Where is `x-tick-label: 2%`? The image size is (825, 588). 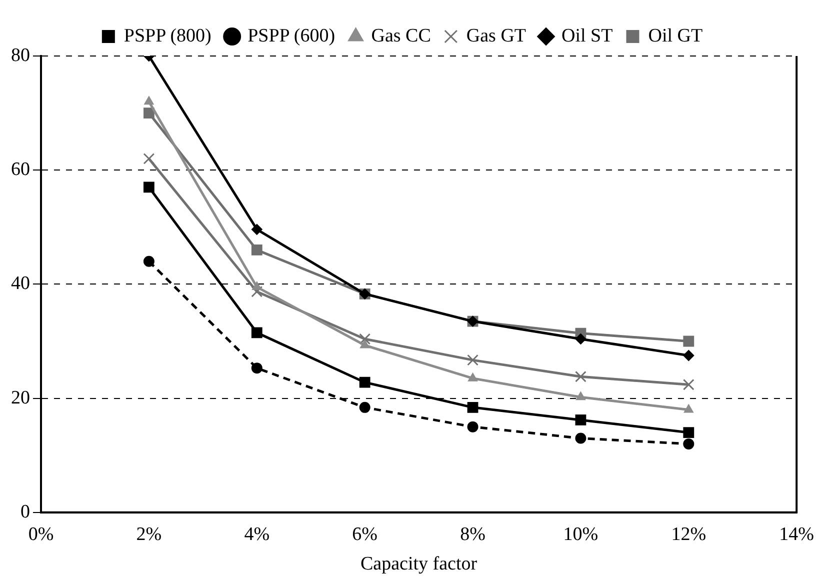 x-tick-label: 2% is located at coordinates (149, 534).